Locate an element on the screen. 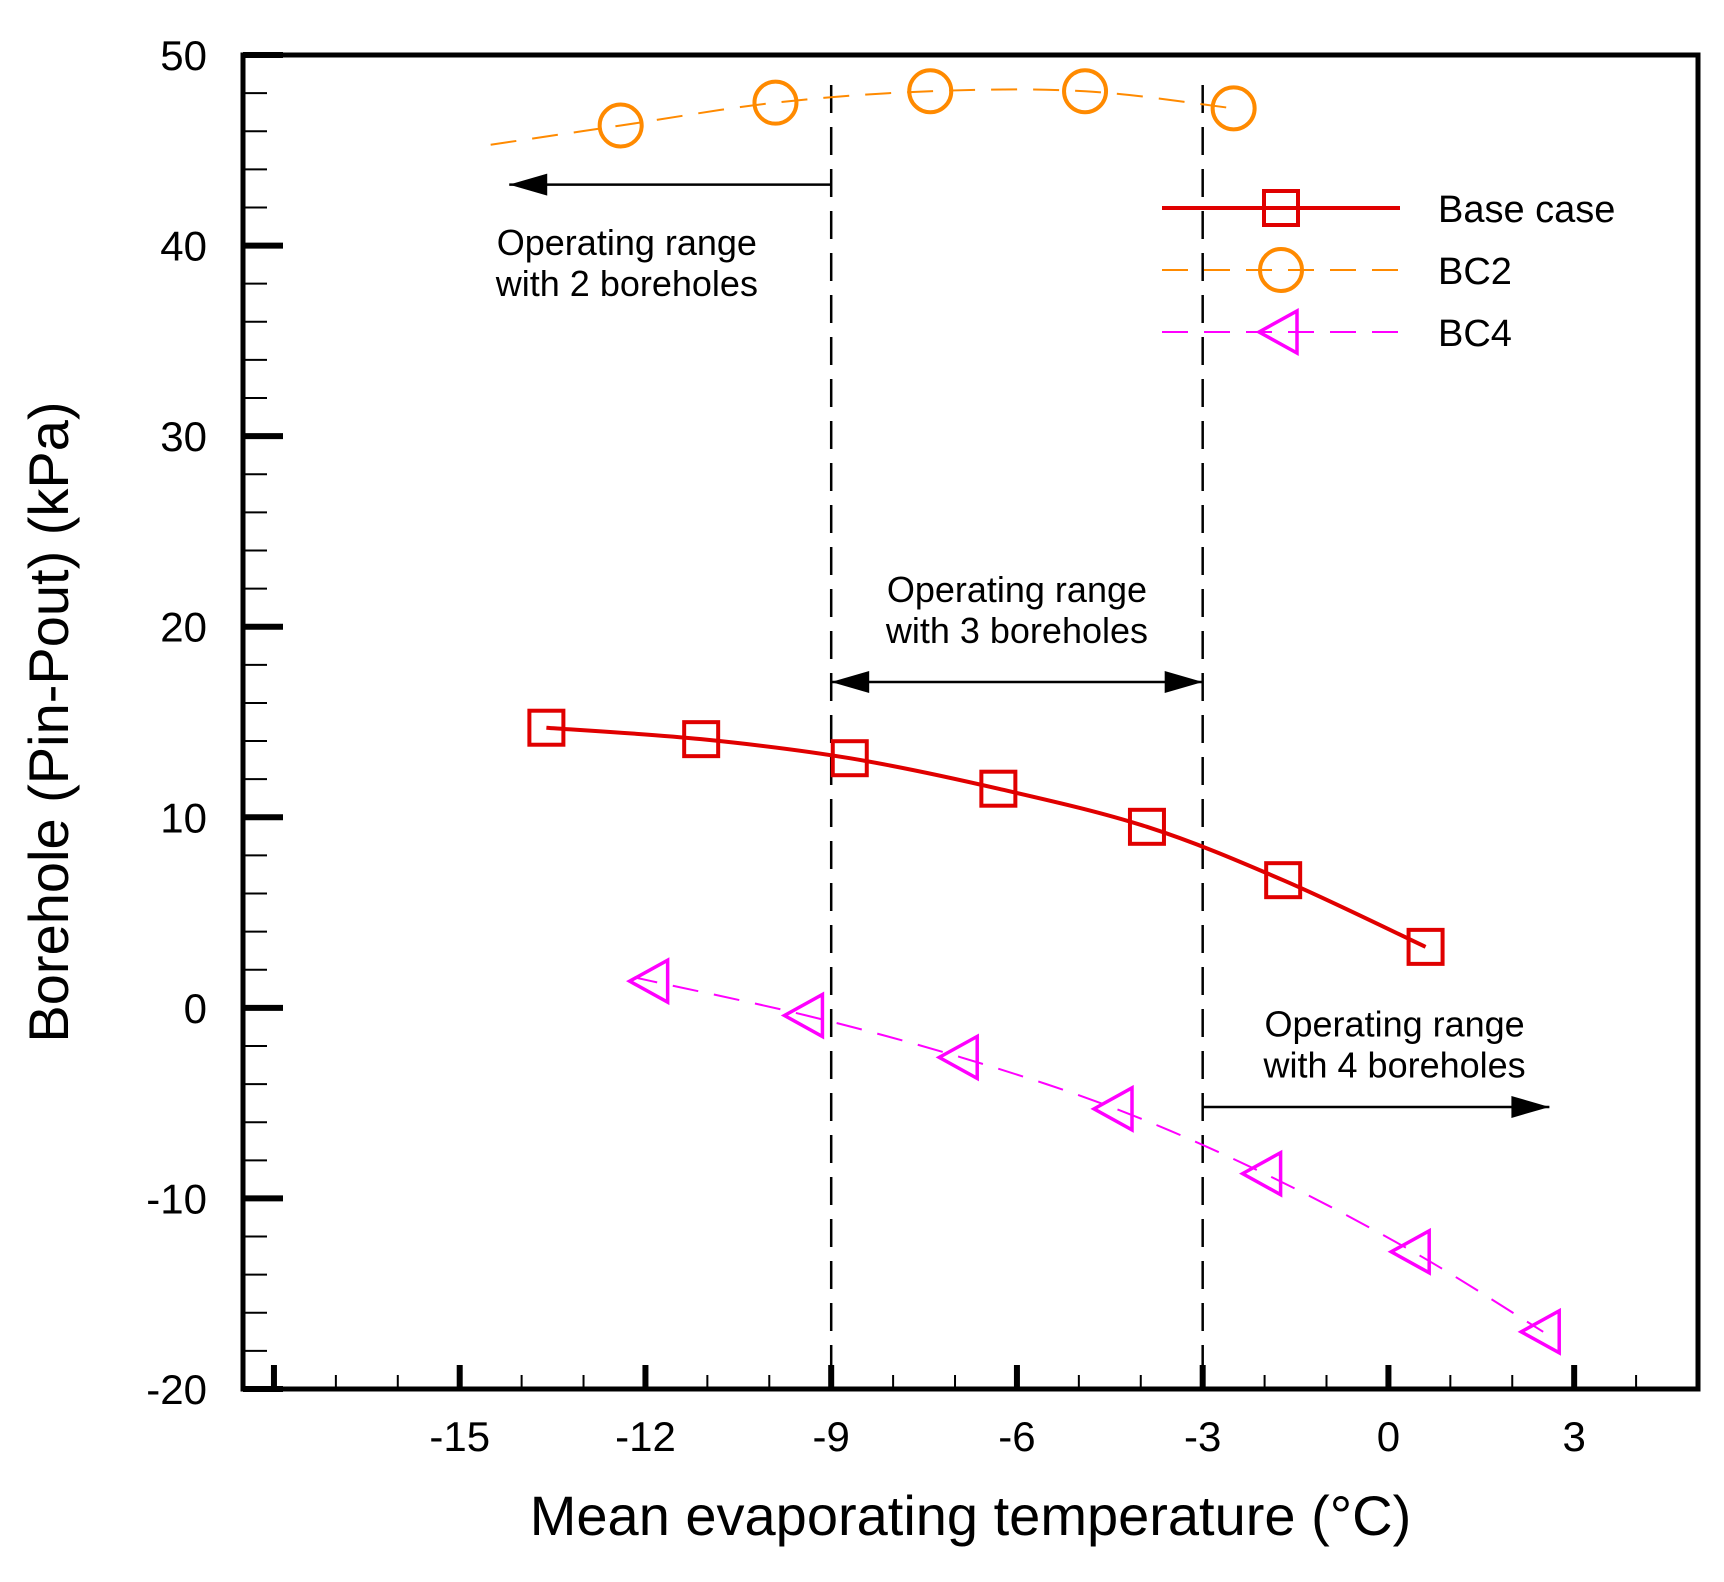 This screenshot has height=1582, width=1724. x-tick-label: -6 is located at coordinates (1016, 1436).